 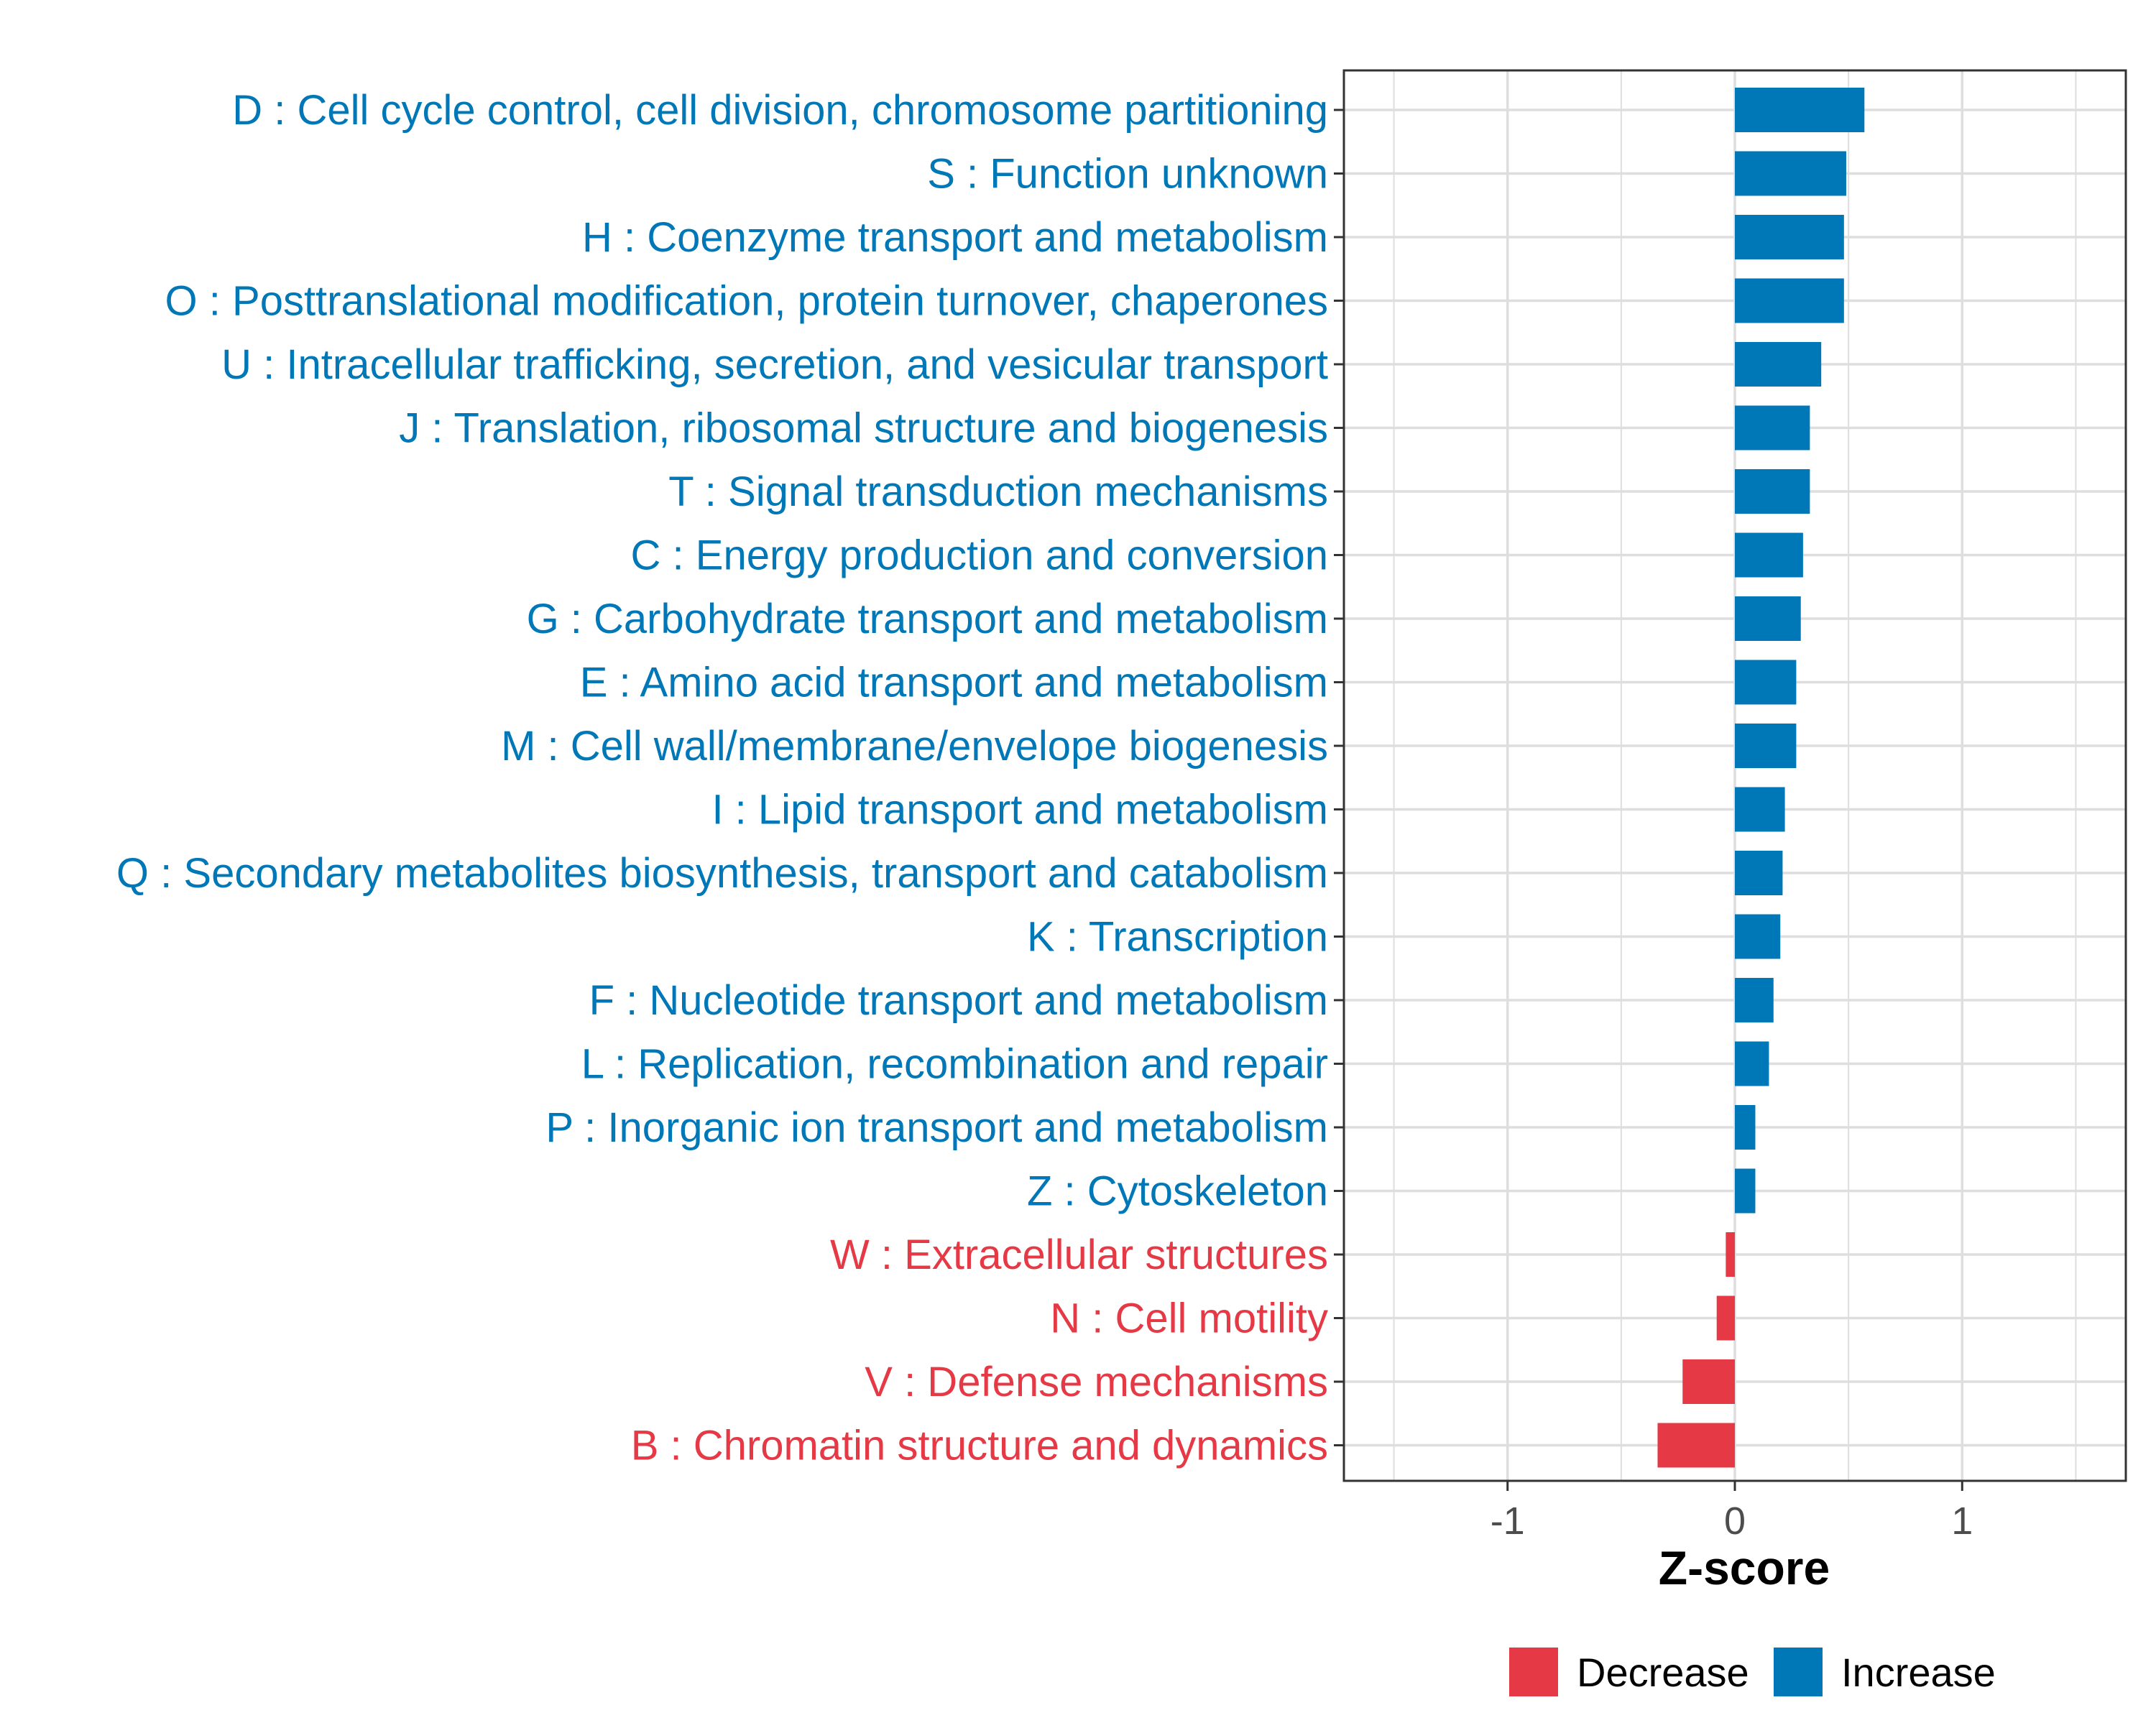 What do you see at coordinates (1768, 619) in the screenshot?
I see `bar-g` at bounding box center [1768, 619].